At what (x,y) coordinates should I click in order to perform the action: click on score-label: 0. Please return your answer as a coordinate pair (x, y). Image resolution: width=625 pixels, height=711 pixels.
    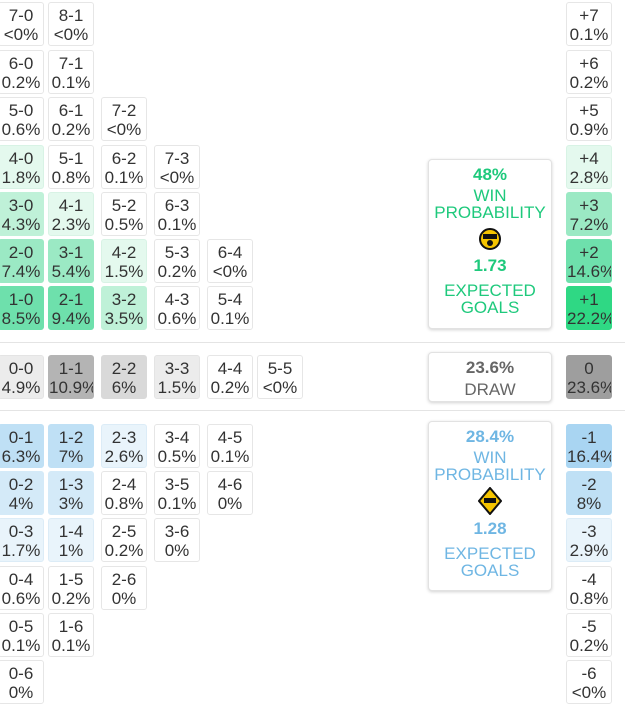
    Looking at the image, I should click on (589, 368).